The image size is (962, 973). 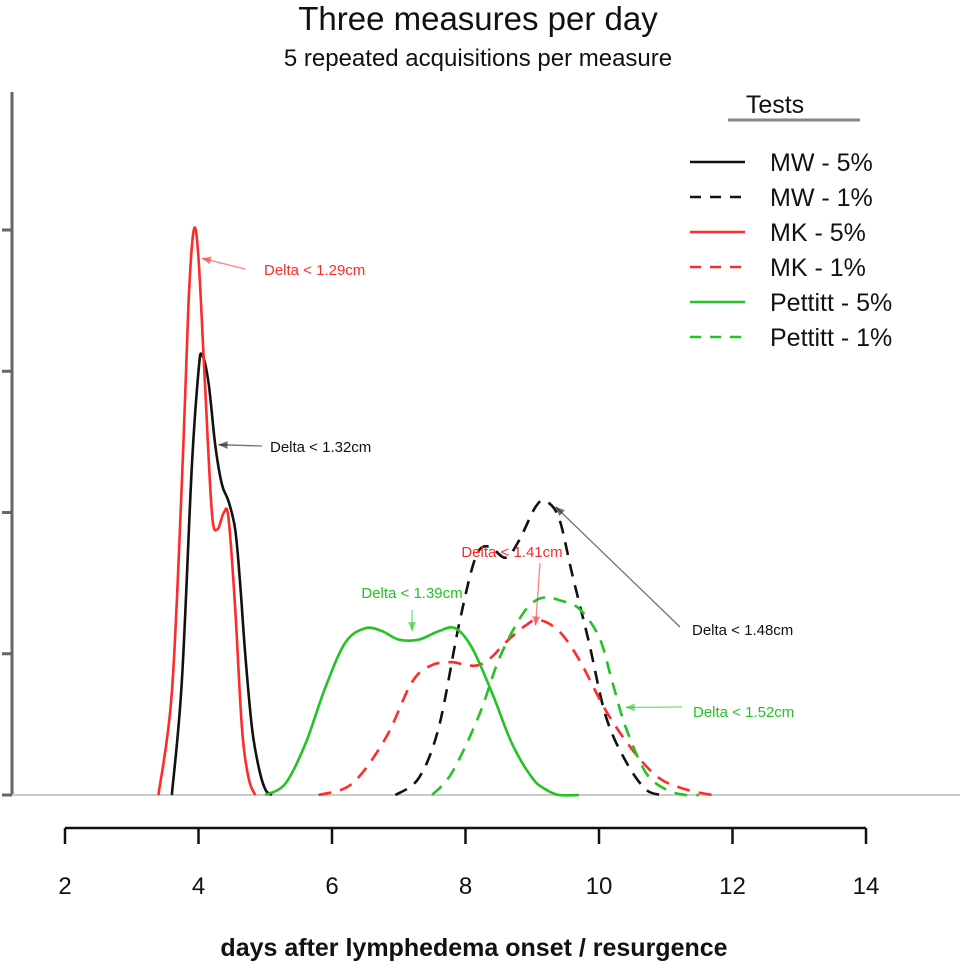 I want to click on legend-title: Tests, so click(x=775, y=105).